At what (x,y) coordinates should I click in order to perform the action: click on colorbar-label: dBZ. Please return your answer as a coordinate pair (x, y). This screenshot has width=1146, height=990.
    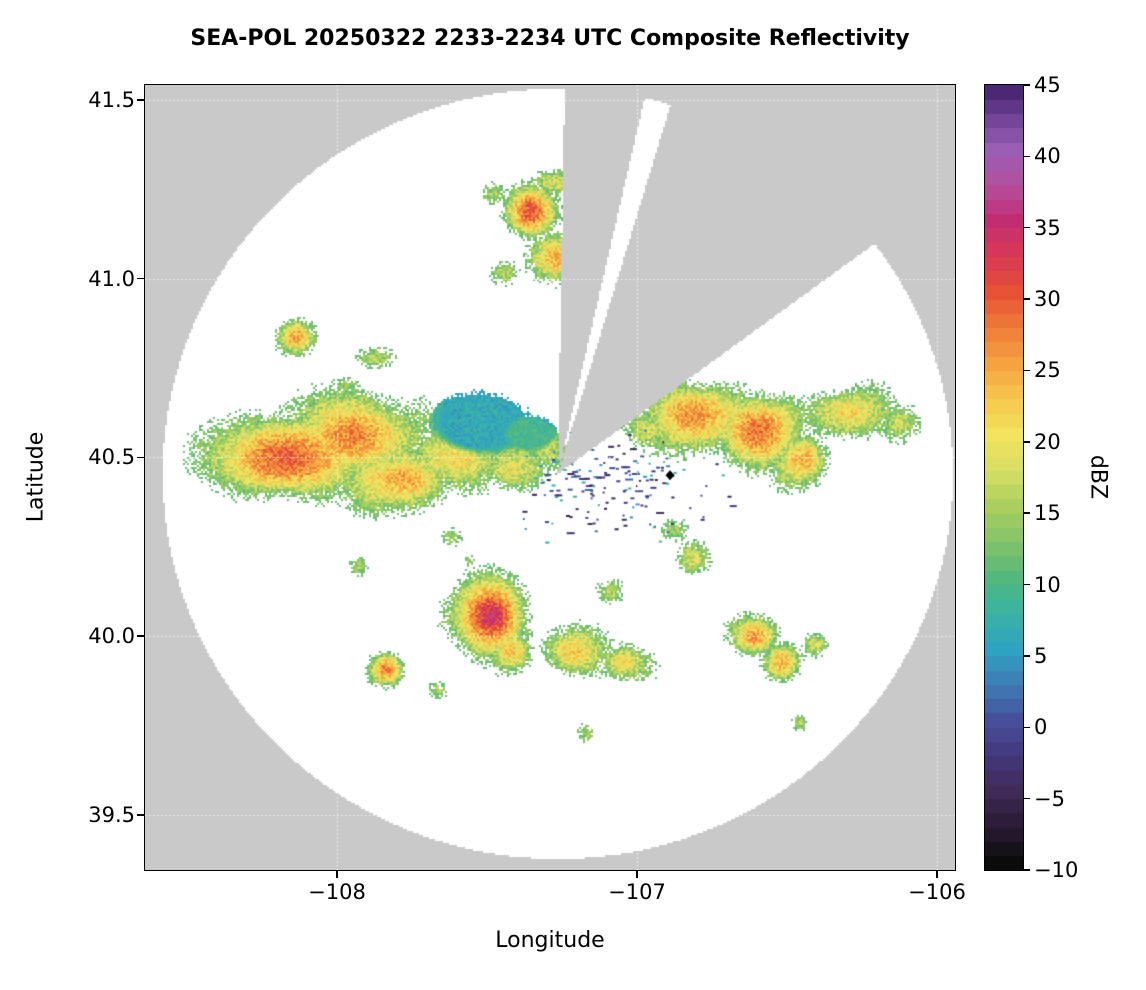
    Looking at the image, I should click on (1098, 477).